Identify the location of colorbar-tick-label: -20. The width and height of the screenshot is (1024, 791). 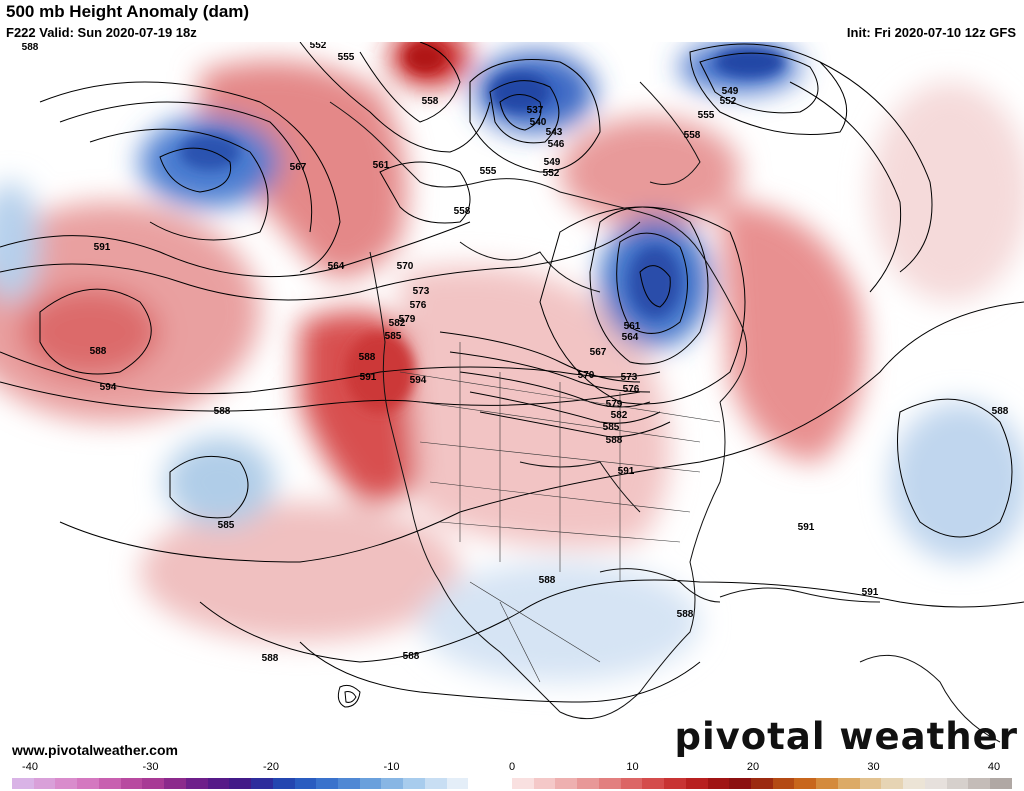
(271, 767).